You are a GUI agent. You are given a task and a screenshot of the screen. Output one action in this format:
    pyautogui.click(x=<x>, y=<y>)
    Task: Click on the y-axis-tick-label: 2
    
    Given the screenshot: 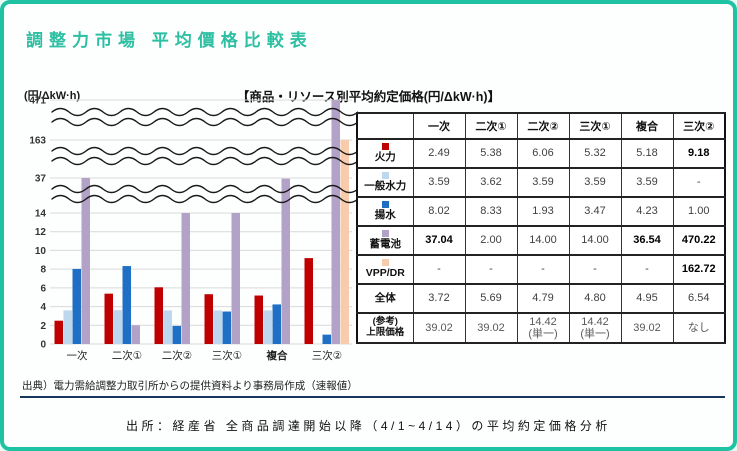 What is the action you would take?
    pyautogui.click(x=43, y=326)
    